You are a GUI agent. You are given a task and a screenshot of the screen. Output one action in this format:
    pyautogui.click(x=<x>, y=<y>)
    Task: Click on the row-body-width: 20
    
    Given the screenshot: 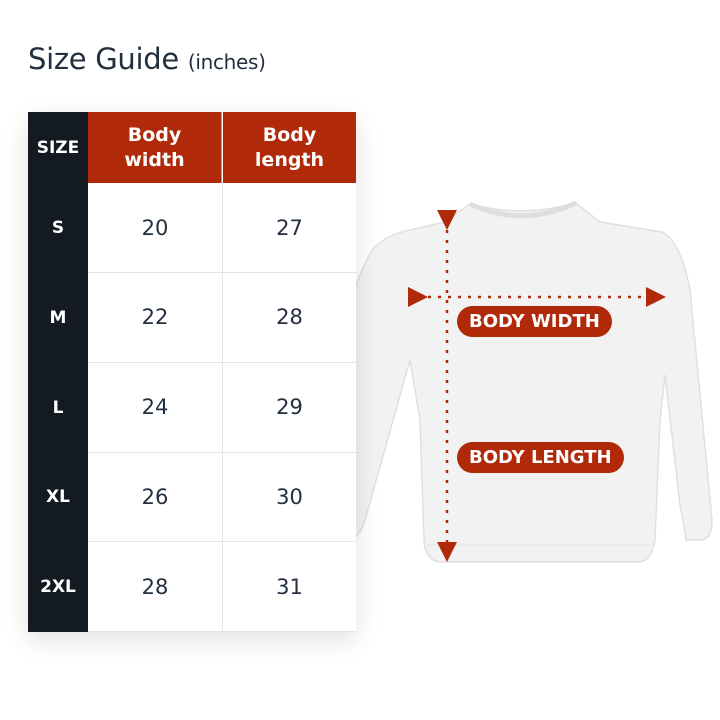 What is the action you would take?
    pyautogui.click(x=155, y=228)
    